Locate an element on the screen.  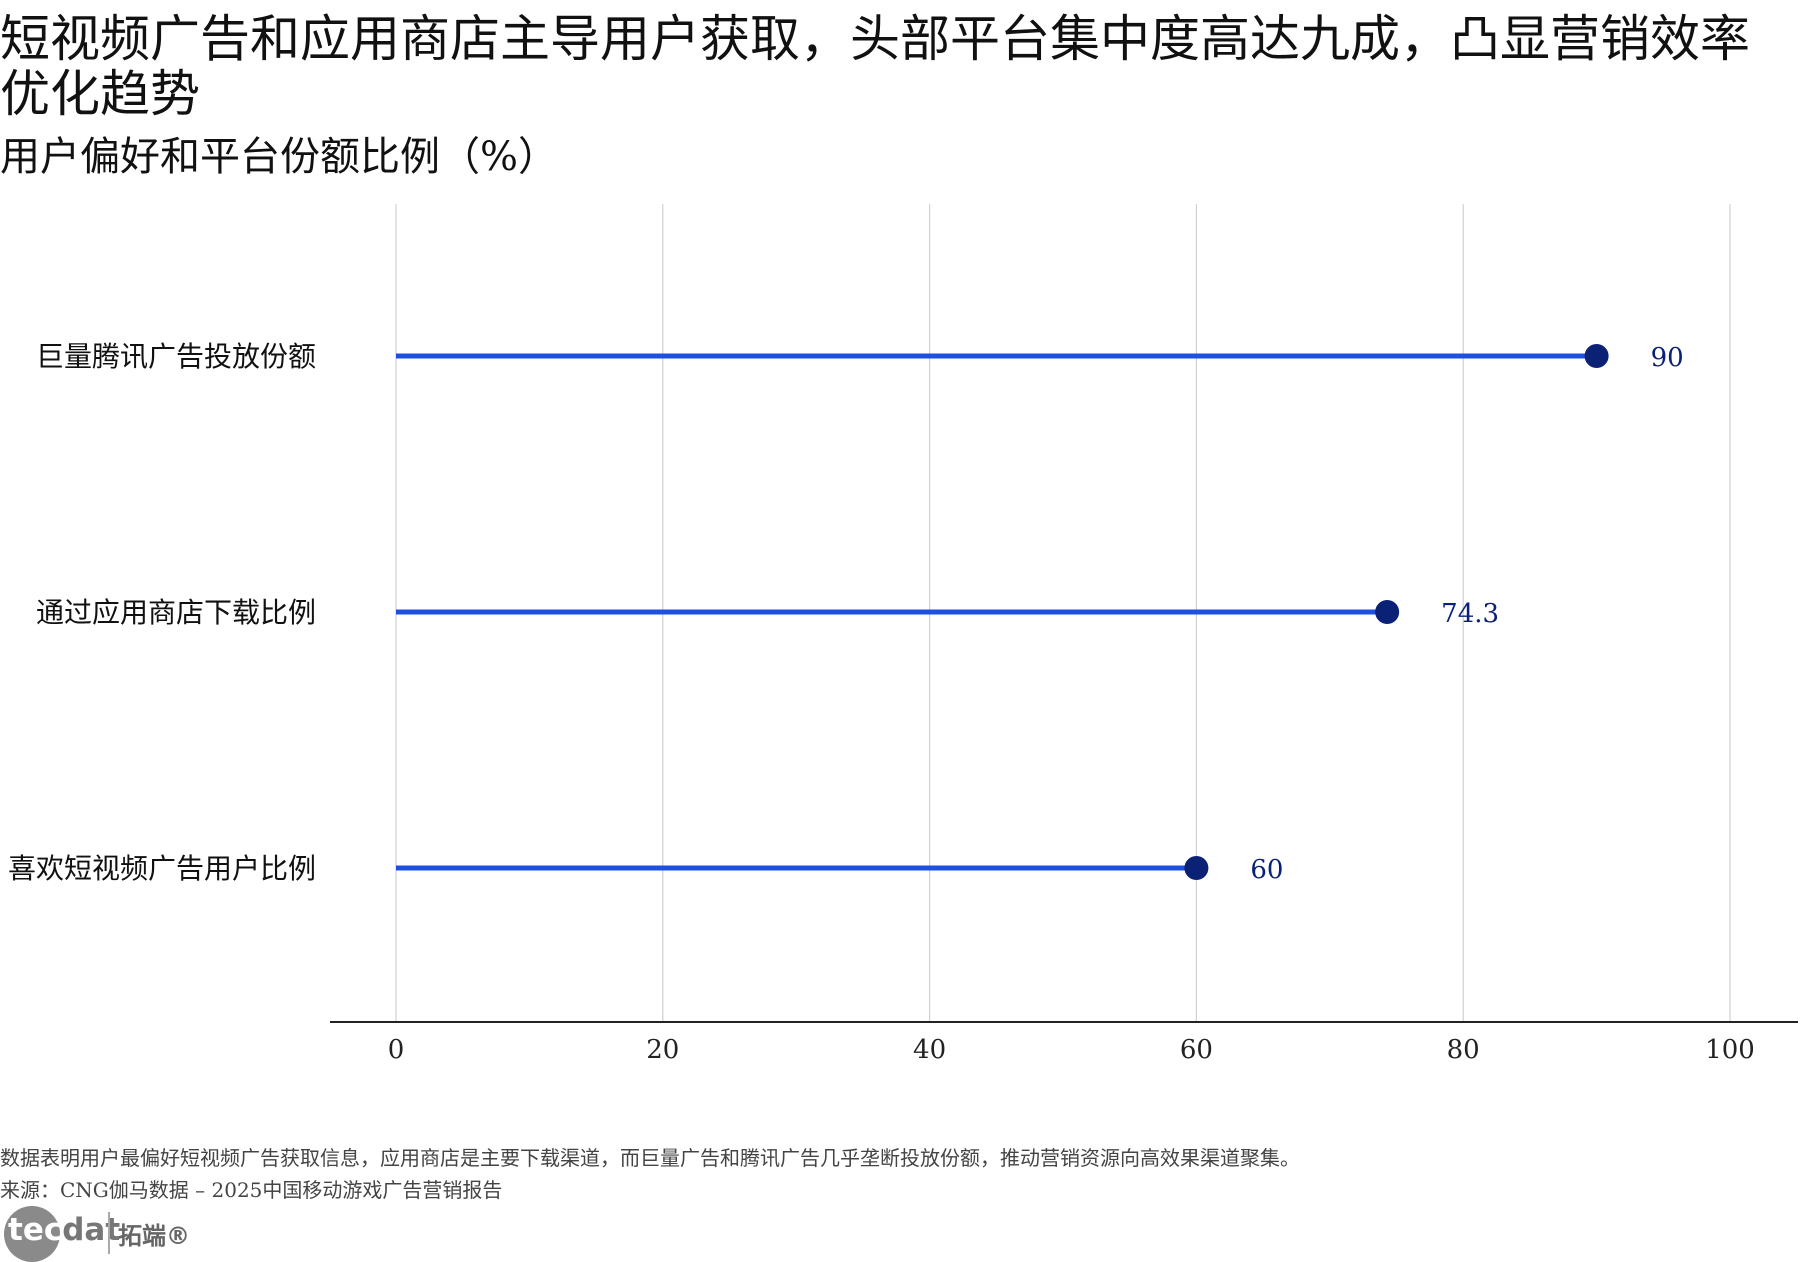
x-tick-label: 0 is located at coordinates (396, 1050).